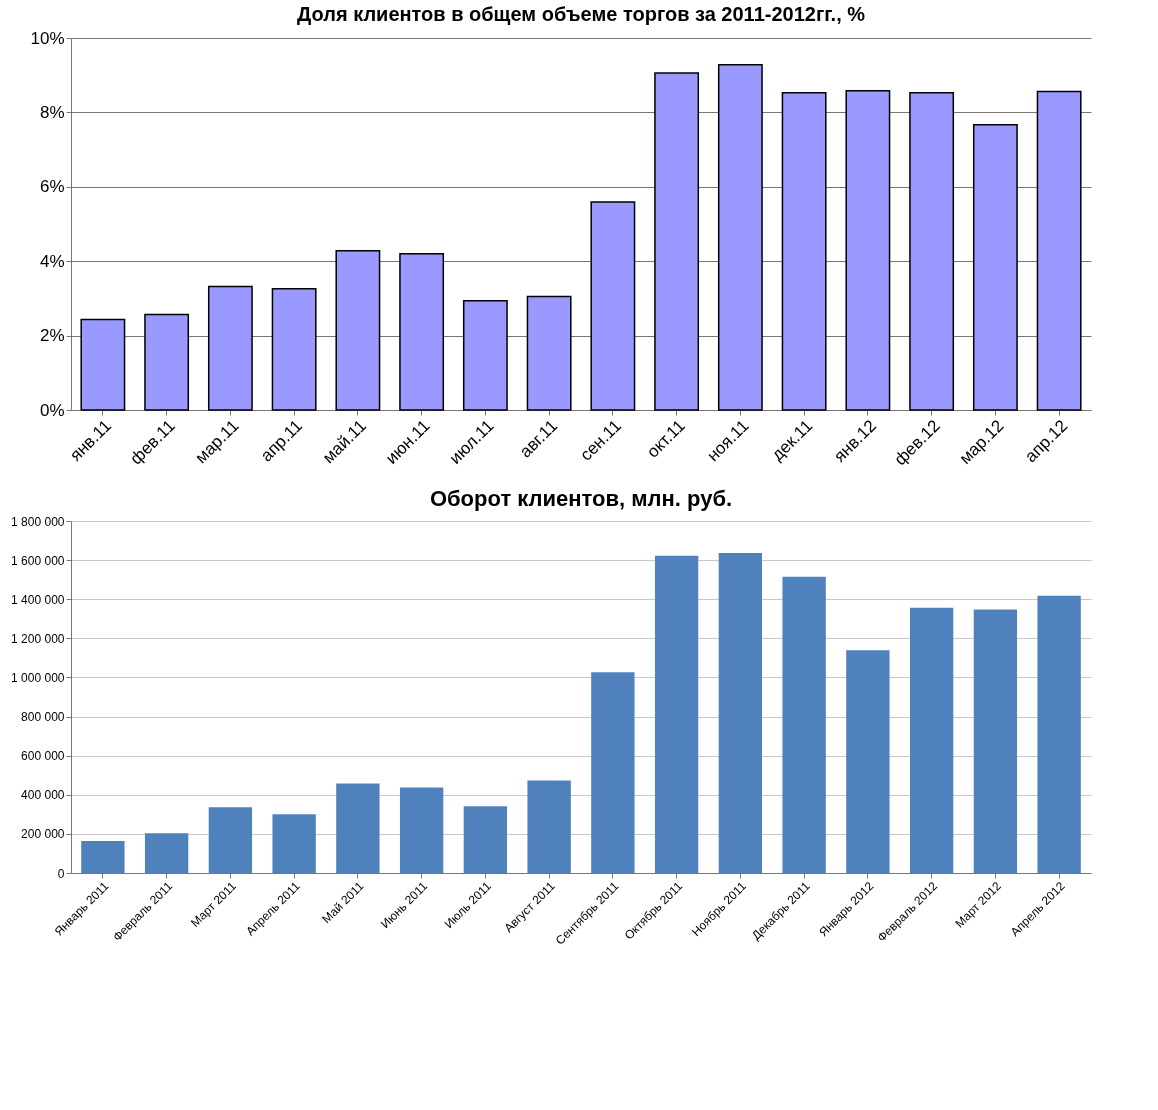  Describe the element at coordinates (43, 756) in the screenshot. I see `y-tick-label: 600 000` at that location.